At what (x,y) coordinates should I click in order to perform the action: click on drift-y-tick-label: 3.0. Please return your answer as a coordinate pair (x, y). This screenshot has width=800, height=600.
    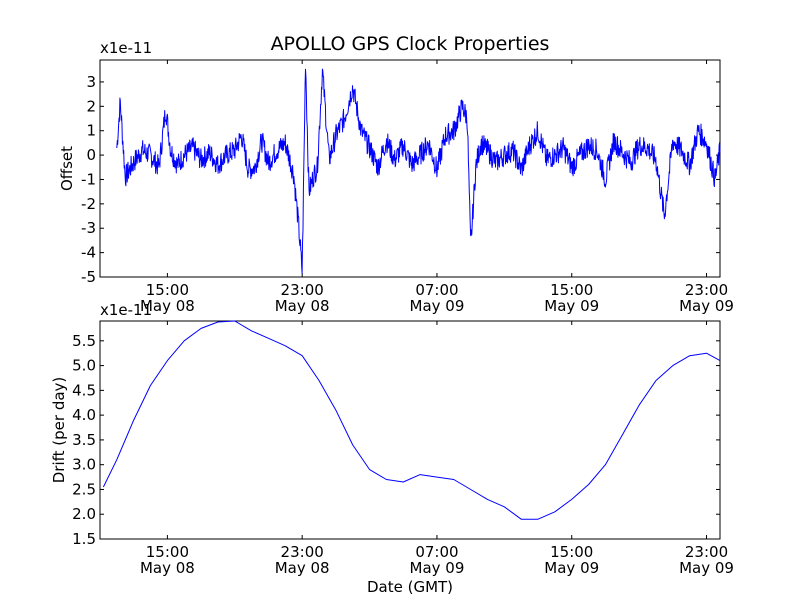
    Looking at the image, I should click on (84, 465).